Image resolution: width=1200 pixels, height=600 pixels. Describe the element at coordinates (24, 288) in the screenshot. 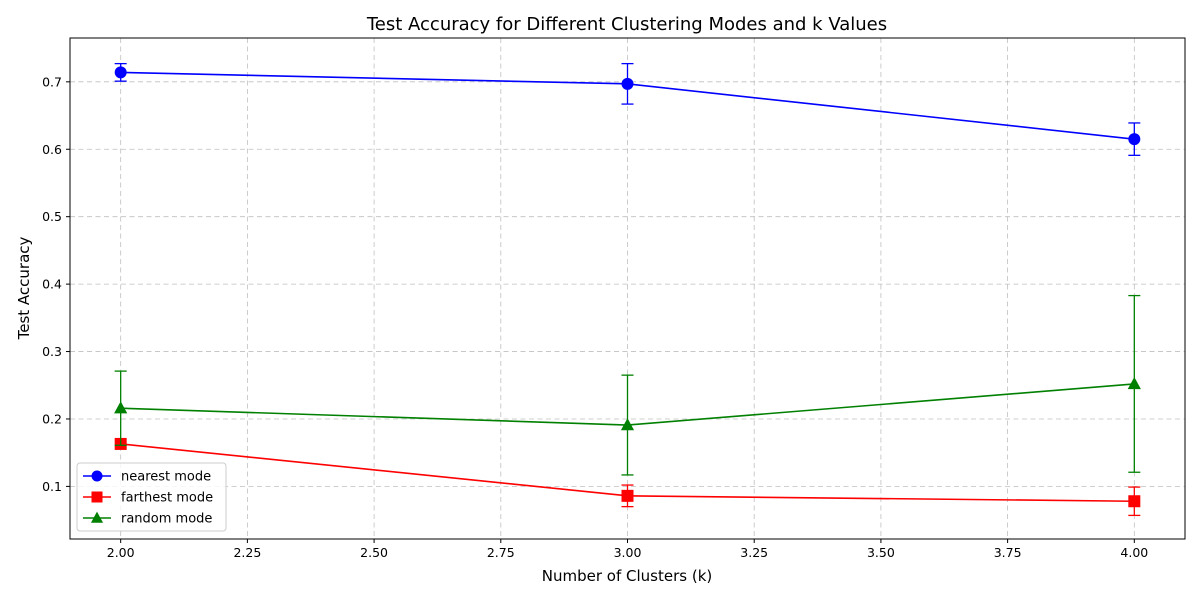

I see `y-axis-label: Test Accuracy` at that location.